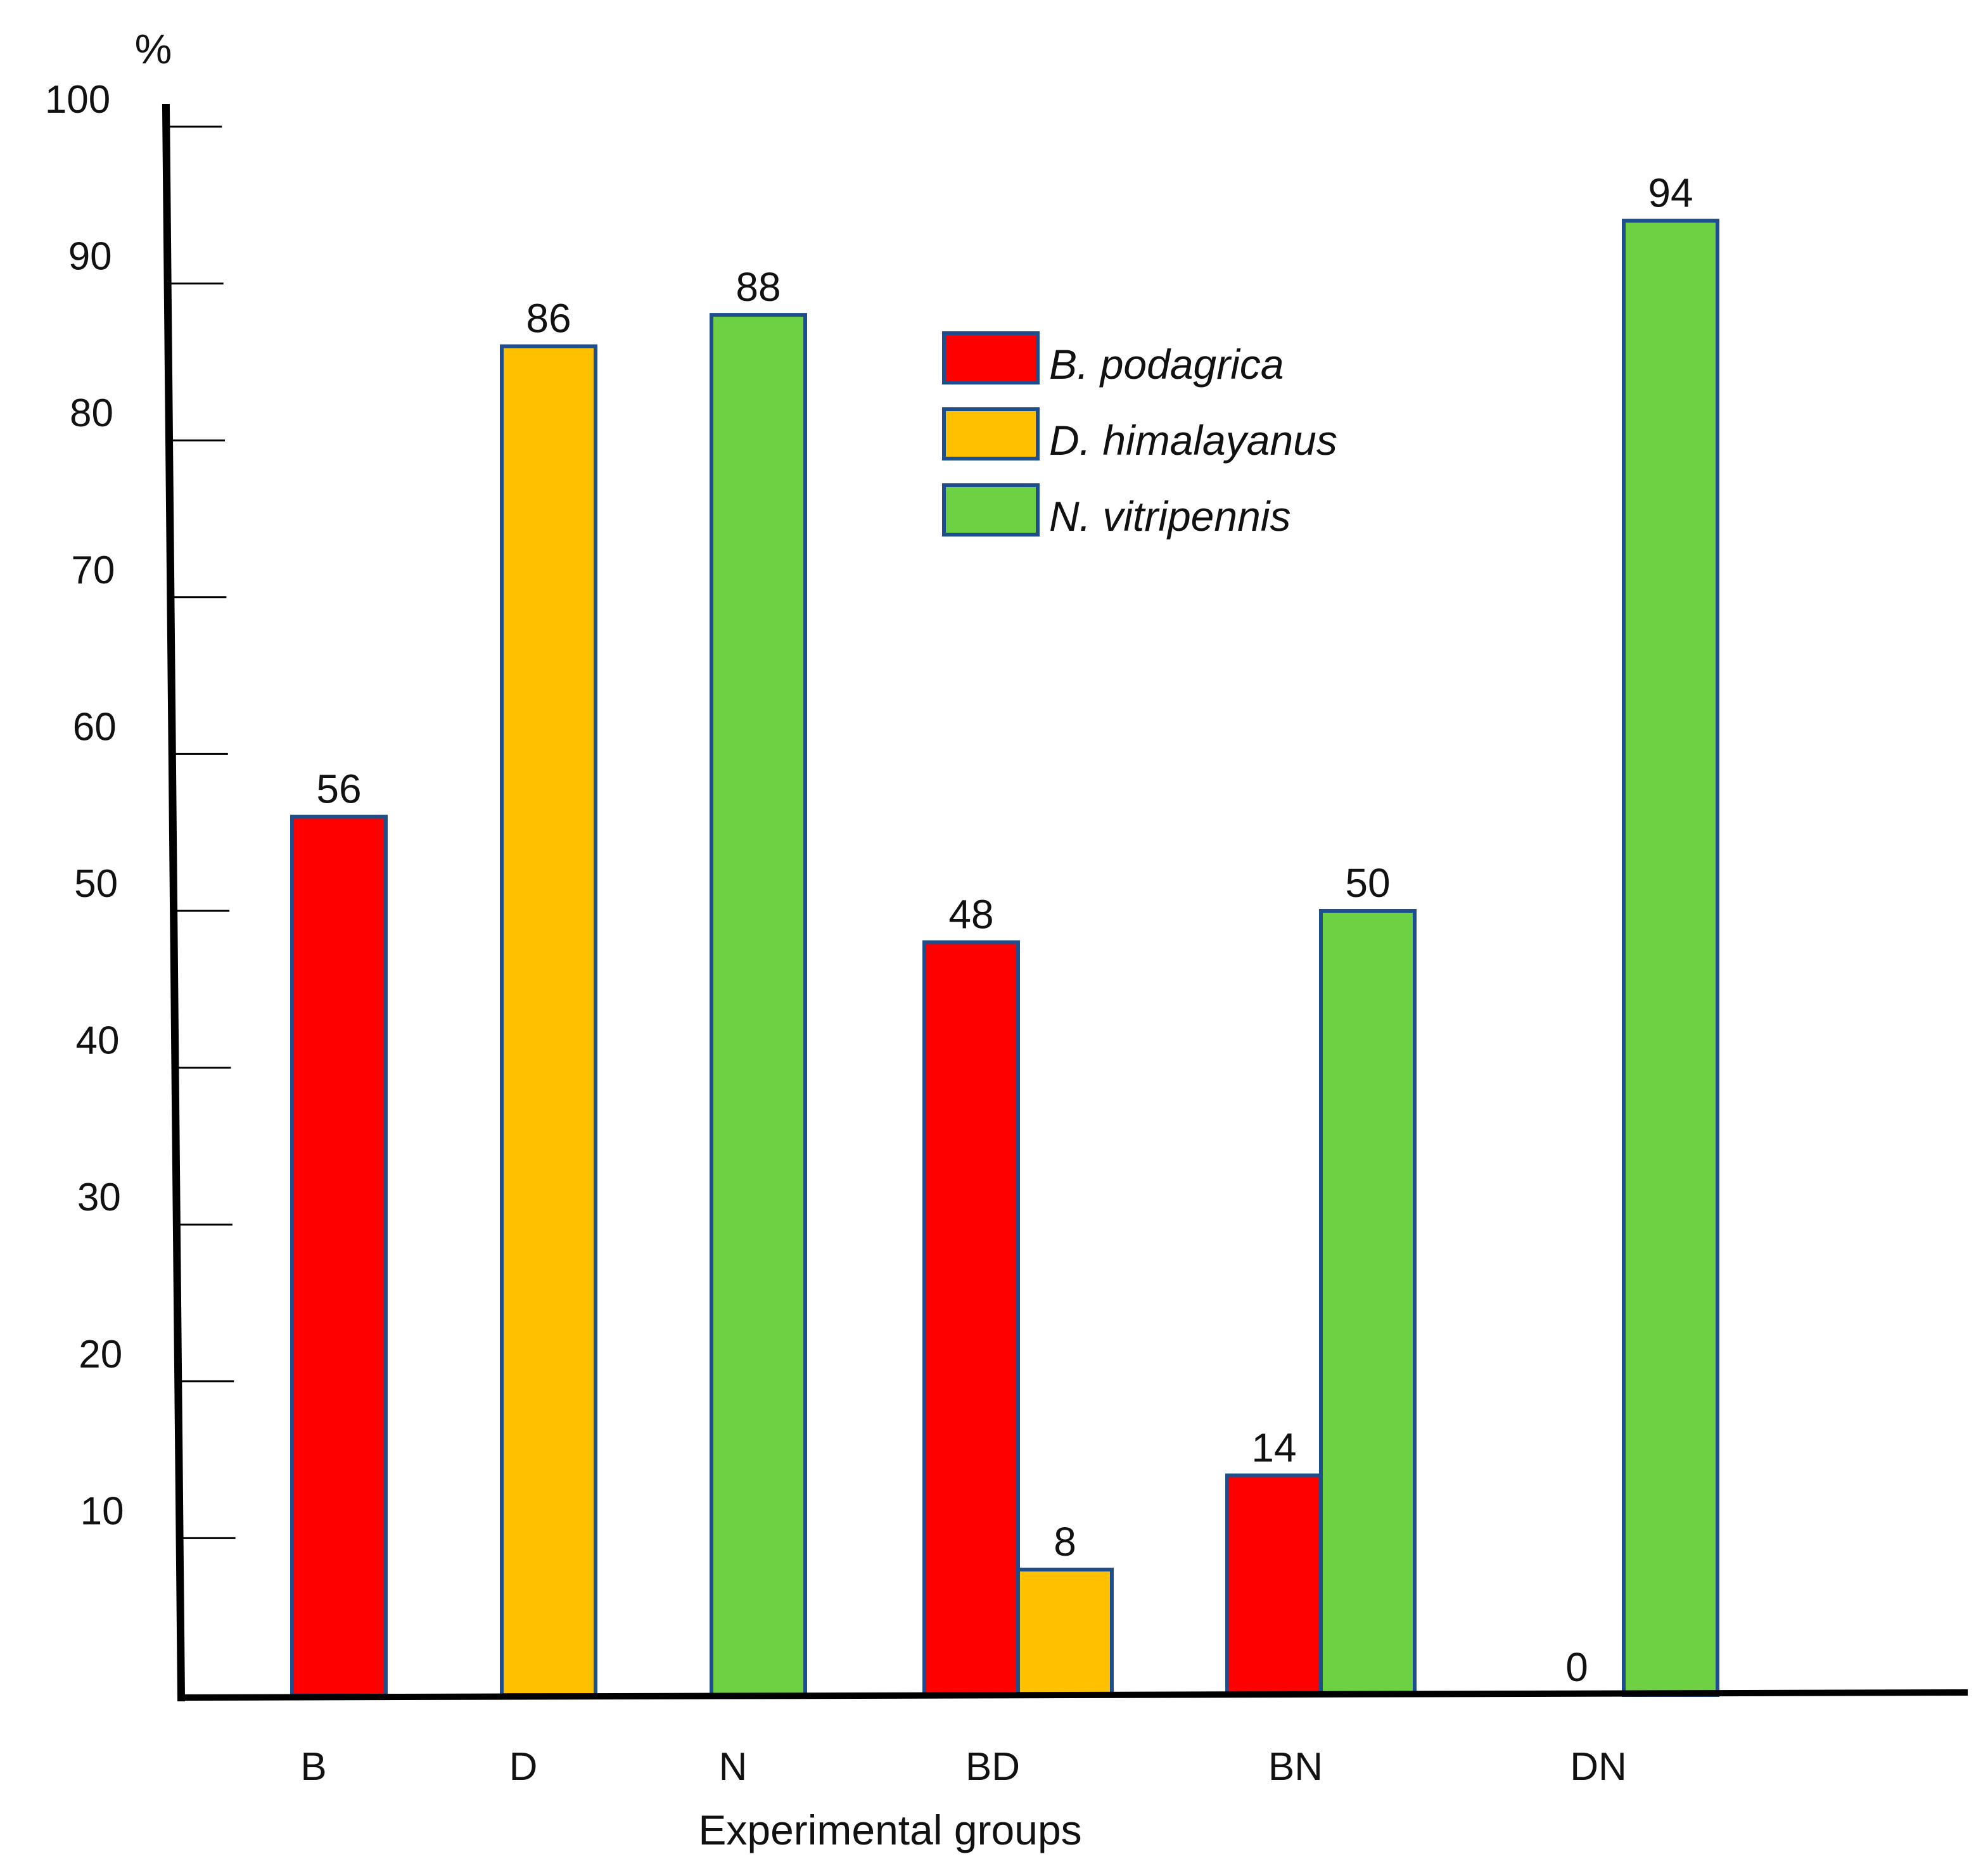  Describe the element at coordinates (174, 903) in the screenshot. I see `y-axis-line` at that location.